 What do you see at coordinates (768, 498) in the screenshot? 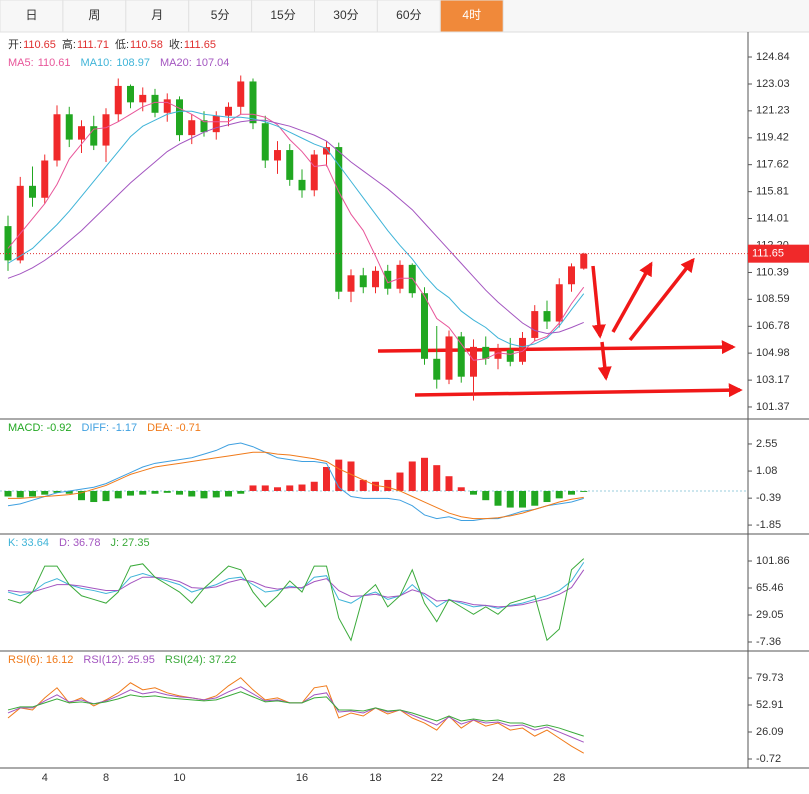
I see `y-tick-label: -0.39` at bounding box center [768, 498].